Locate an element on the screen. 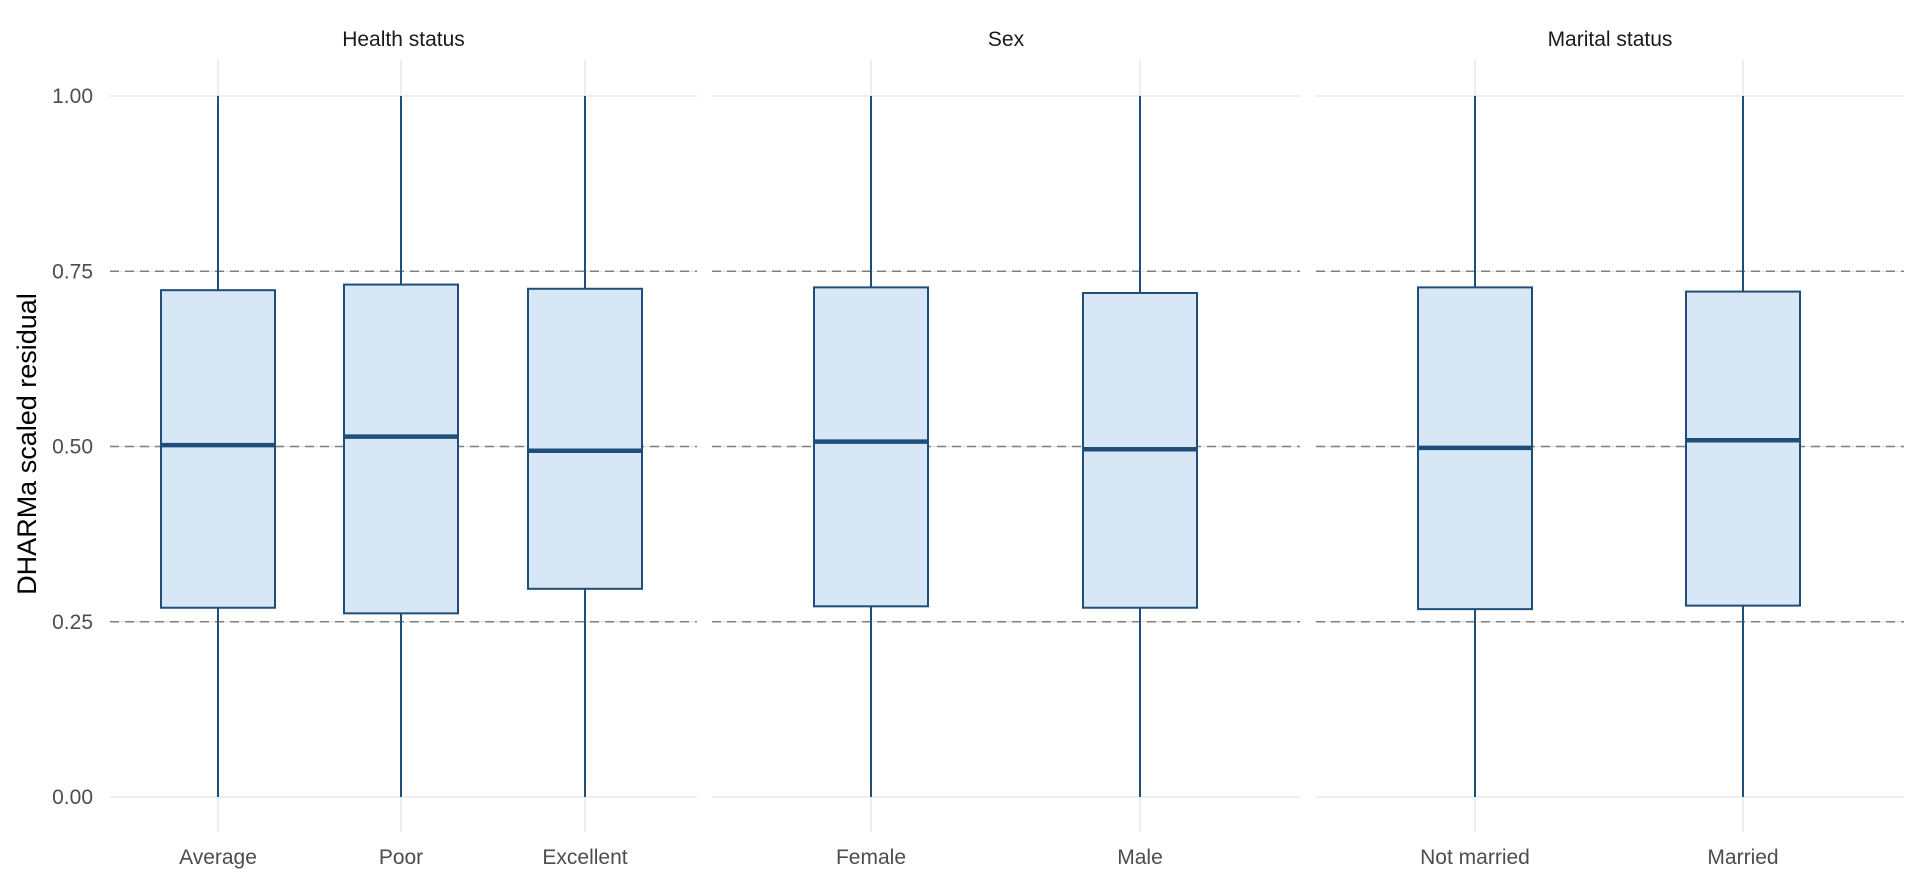 The height and width of the screenshot is (883, 1920). panel-title: Health status is located at coordinates (403, 39).